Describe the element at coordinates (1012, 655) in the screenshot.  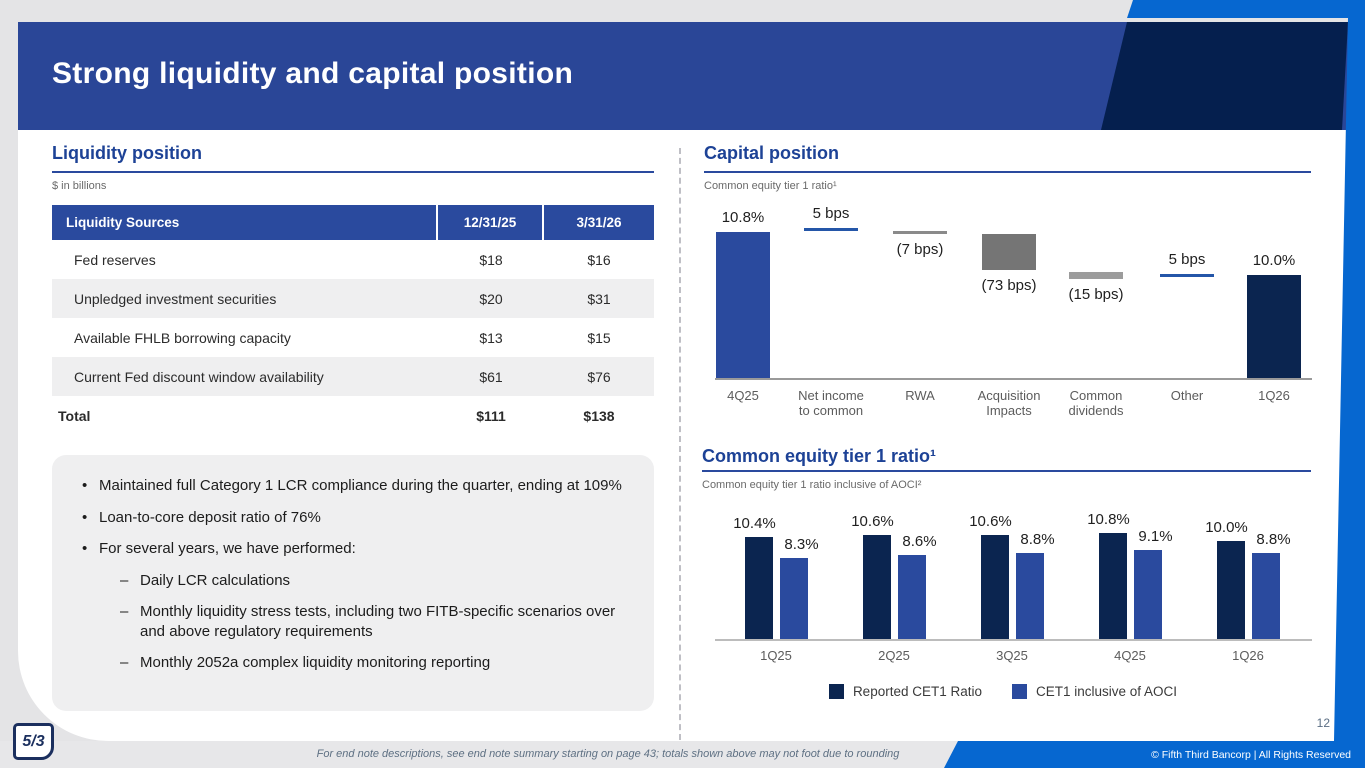
I see `cet1-category-label: 3Q25` at that location.